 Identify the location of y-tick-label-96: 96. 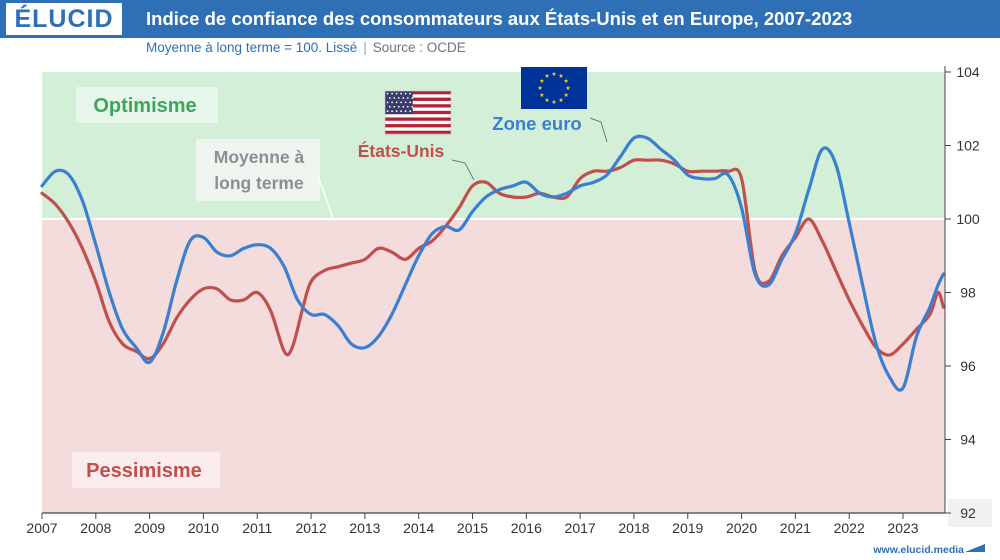
(968, 366).